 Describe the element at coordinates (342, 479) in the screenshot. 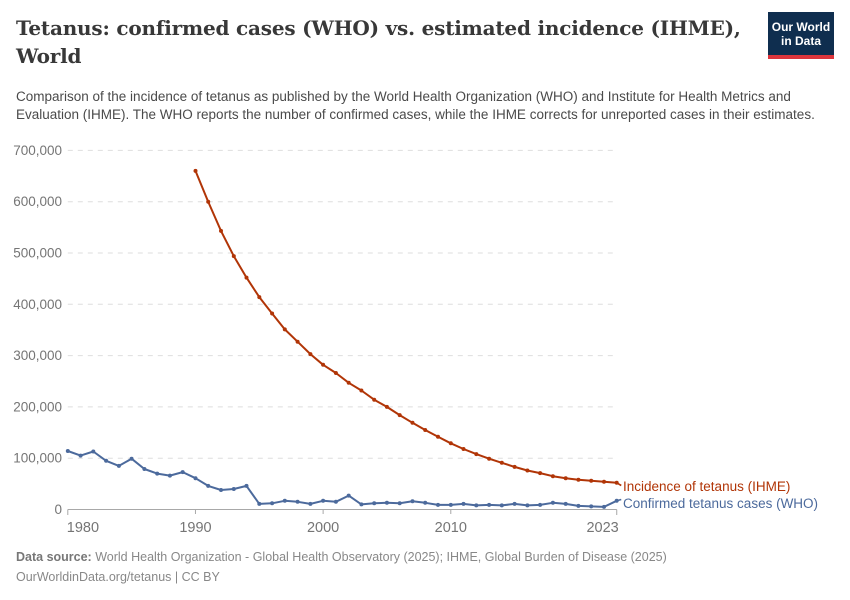

I see `who-line` at that location.